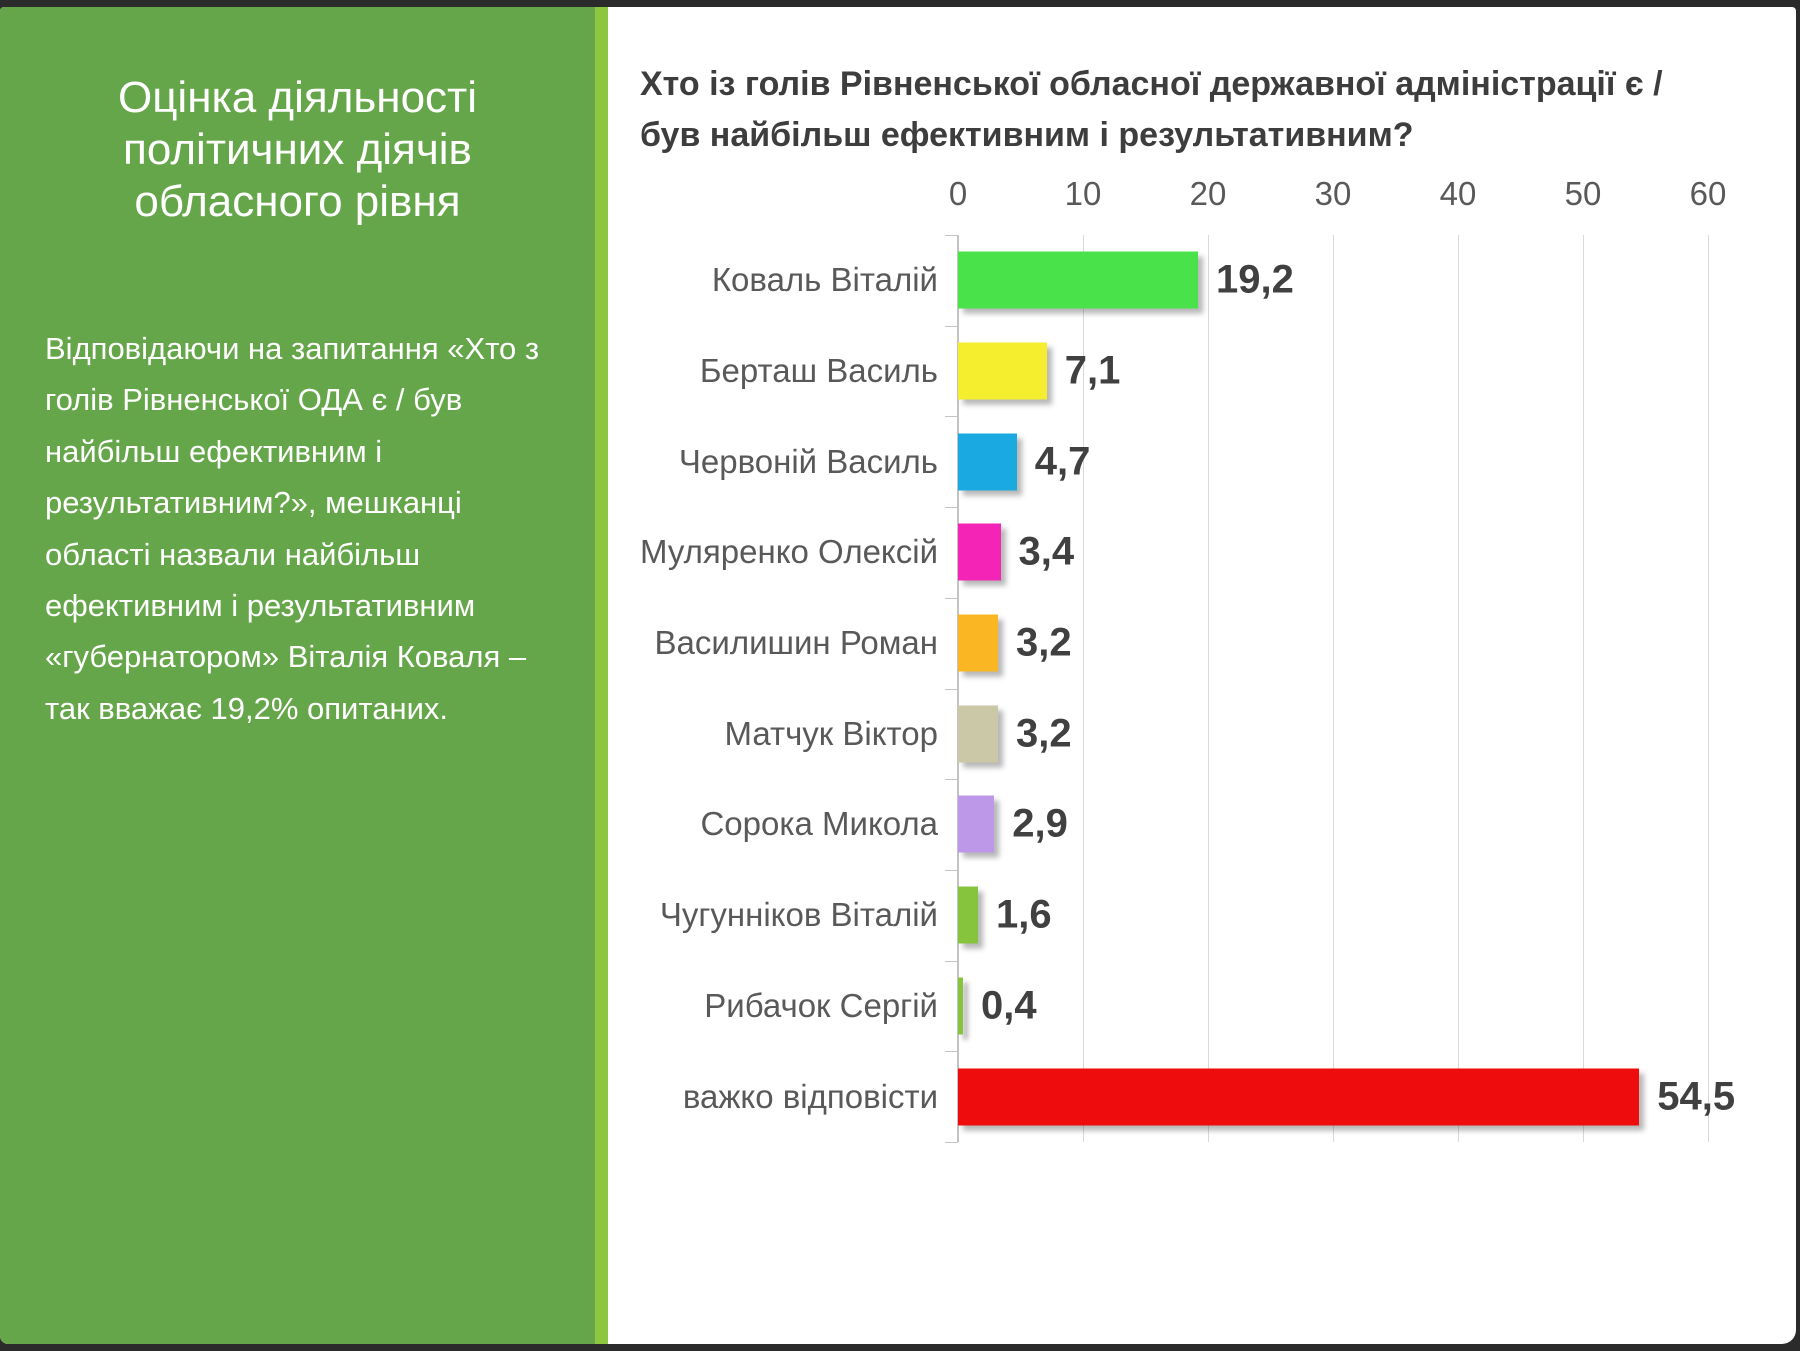 The height and width of the screenshot is (1351, 1800). I want to click on chart-row: Сорока Микола 2,9, so click(1158, 824).